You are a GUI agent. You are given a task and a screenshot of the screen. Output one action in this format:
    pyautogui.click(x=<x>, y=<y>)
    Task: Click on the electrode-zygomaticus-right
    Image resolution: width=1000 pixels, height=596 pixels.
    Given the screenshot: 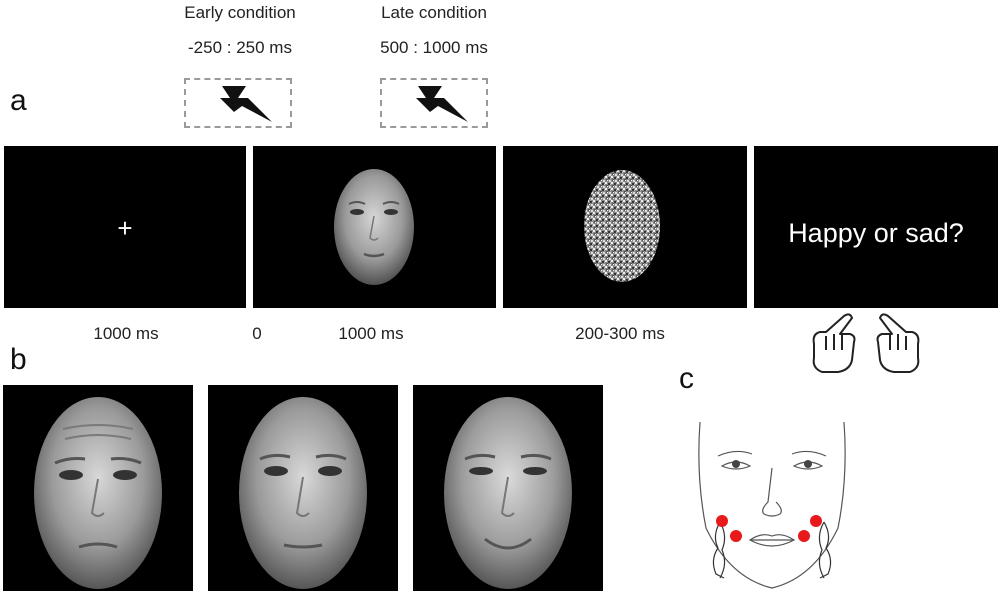 What is the action you would take?
    pyautogui.click(x=816, y=521)
    